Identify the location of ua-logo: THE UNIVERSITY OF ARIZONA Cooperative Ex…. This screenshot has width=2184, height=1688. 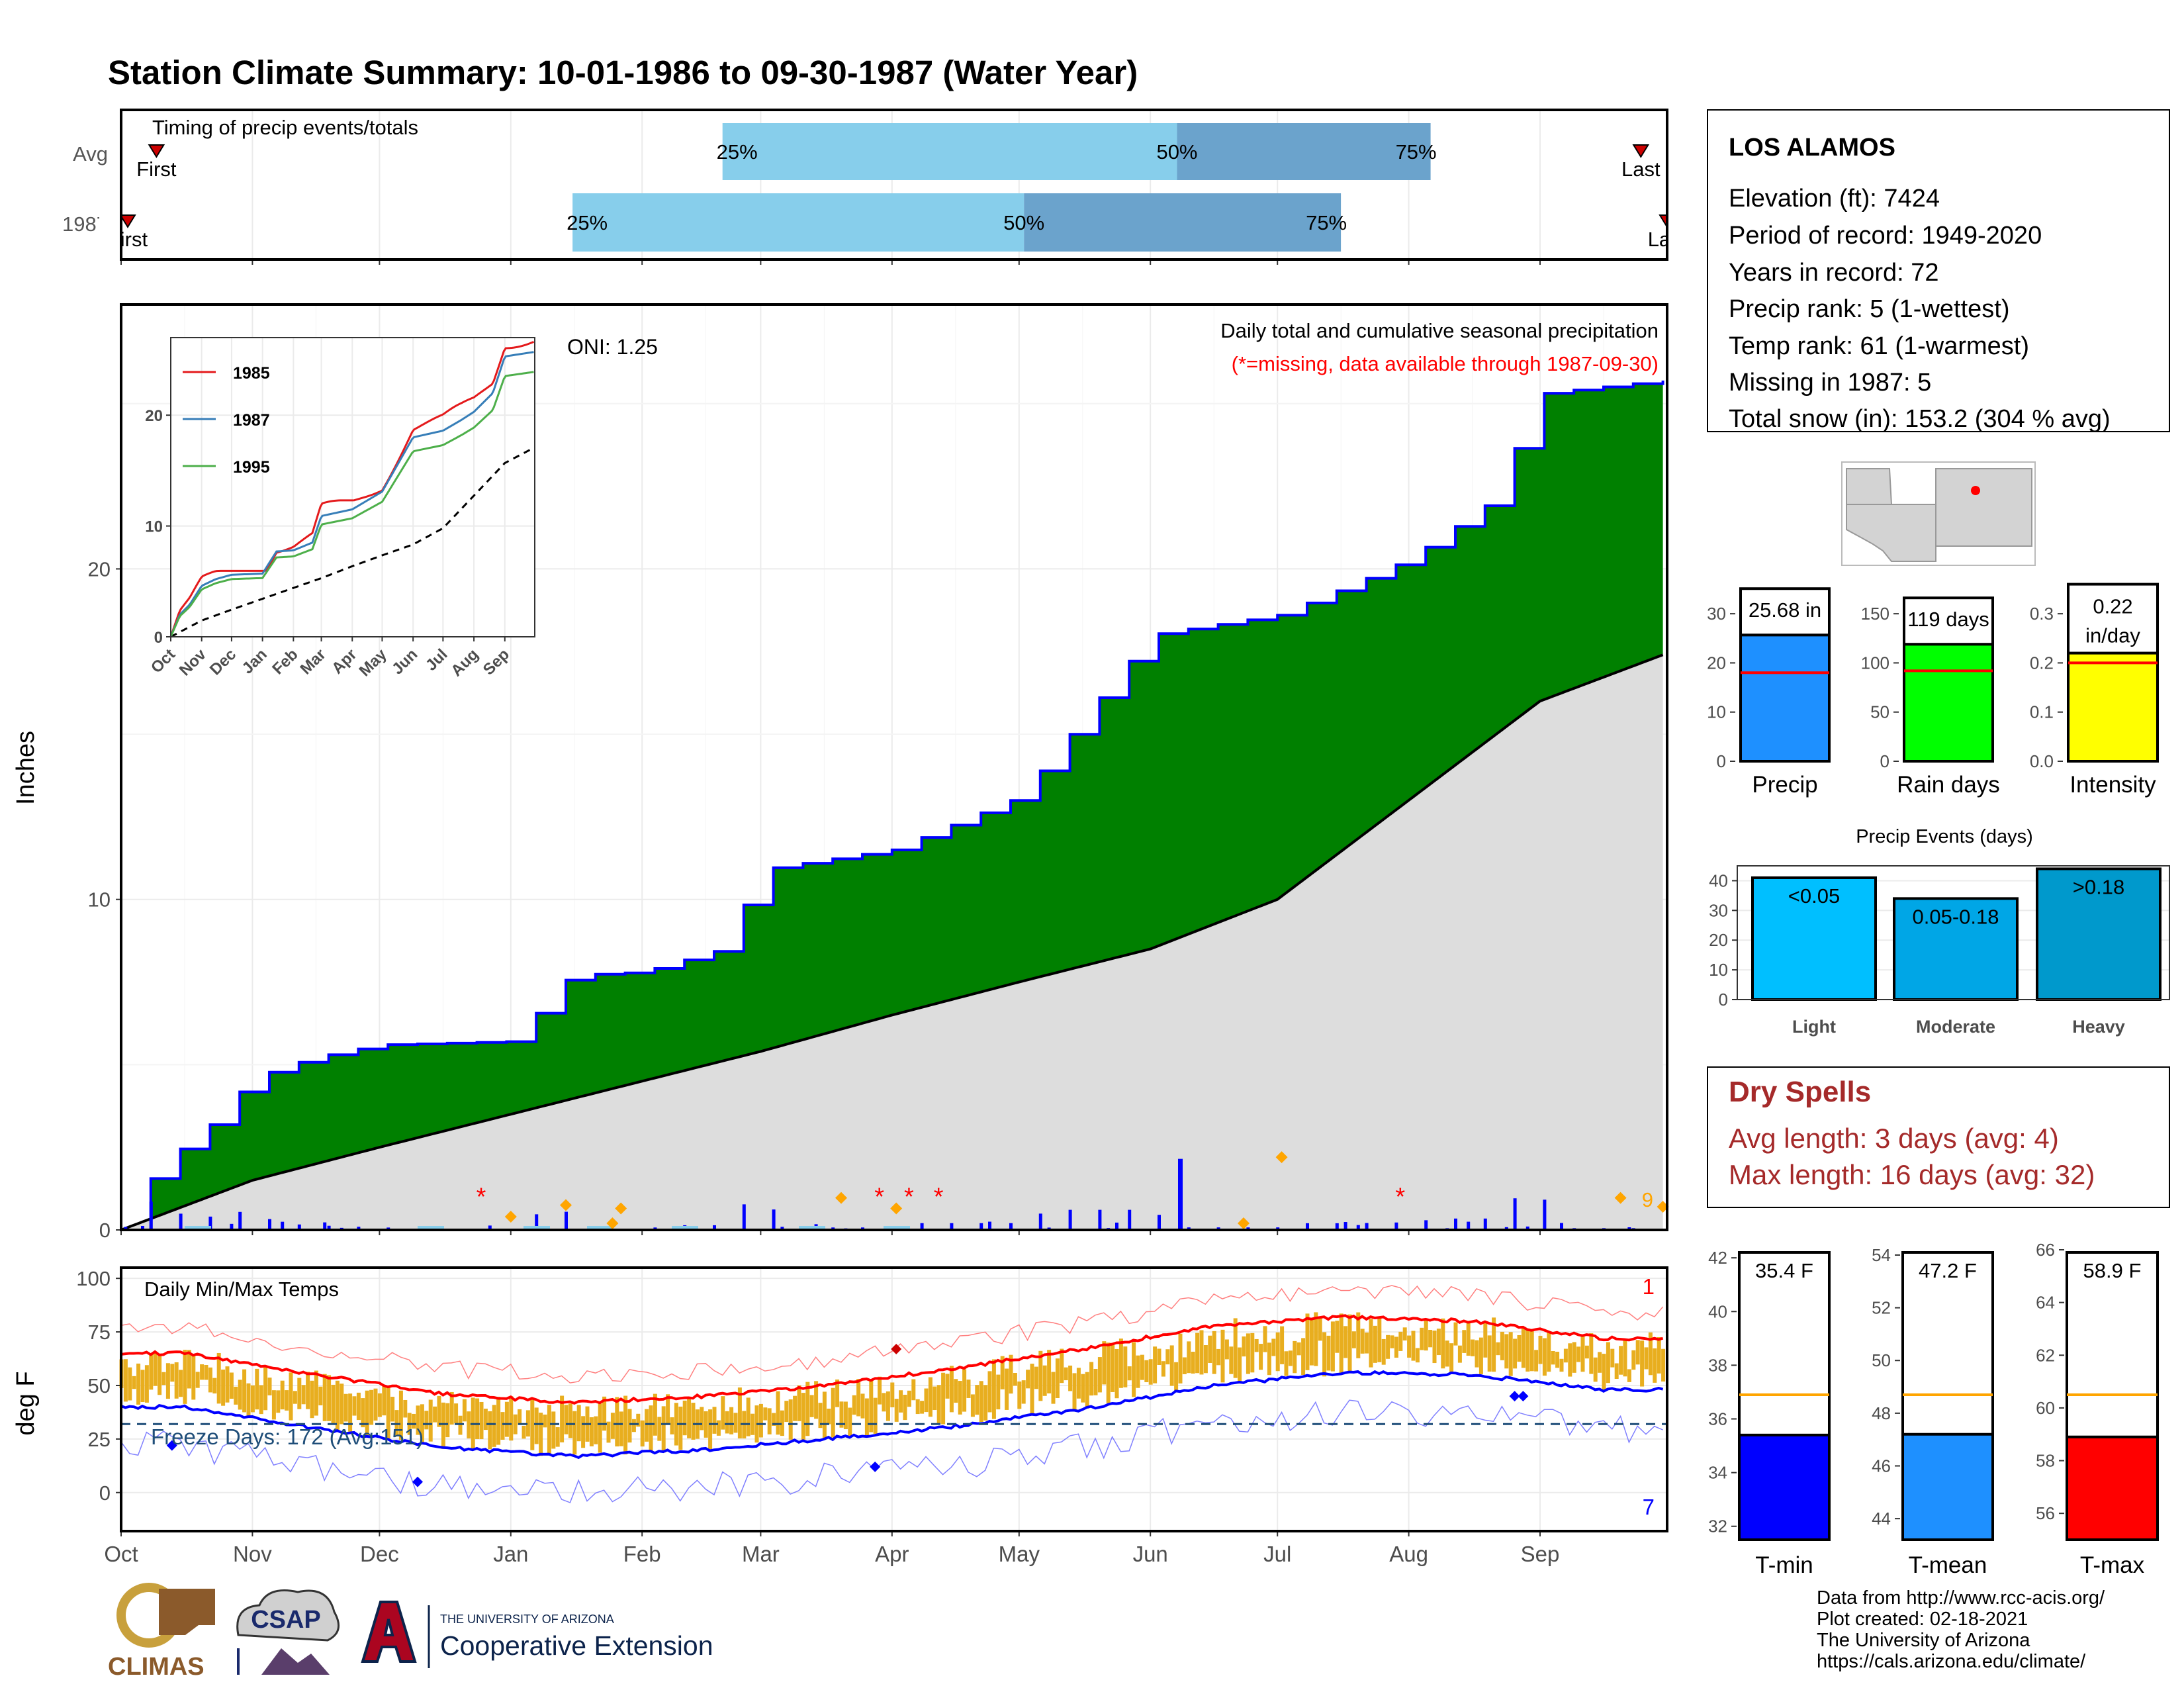
(537, 1634).